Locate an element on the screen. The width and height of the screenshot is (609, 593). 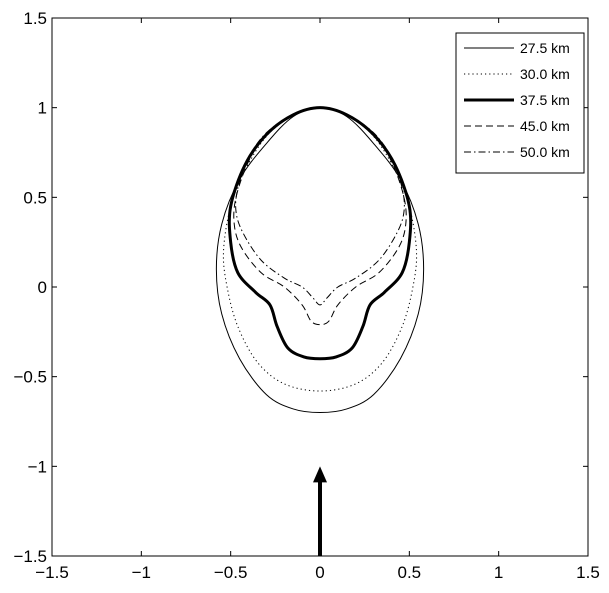
y-tick-label: −1 is located at coordinates (37, 466).